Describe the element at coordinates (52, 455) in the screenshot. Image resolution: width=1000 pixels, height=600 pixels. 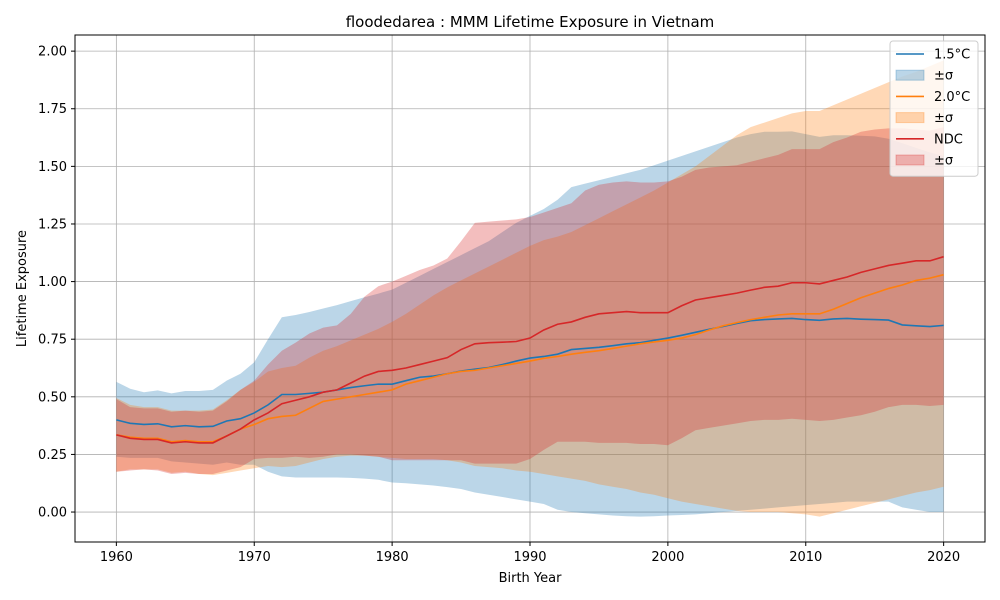
I see `y-tick-label: 0.25` at that location.